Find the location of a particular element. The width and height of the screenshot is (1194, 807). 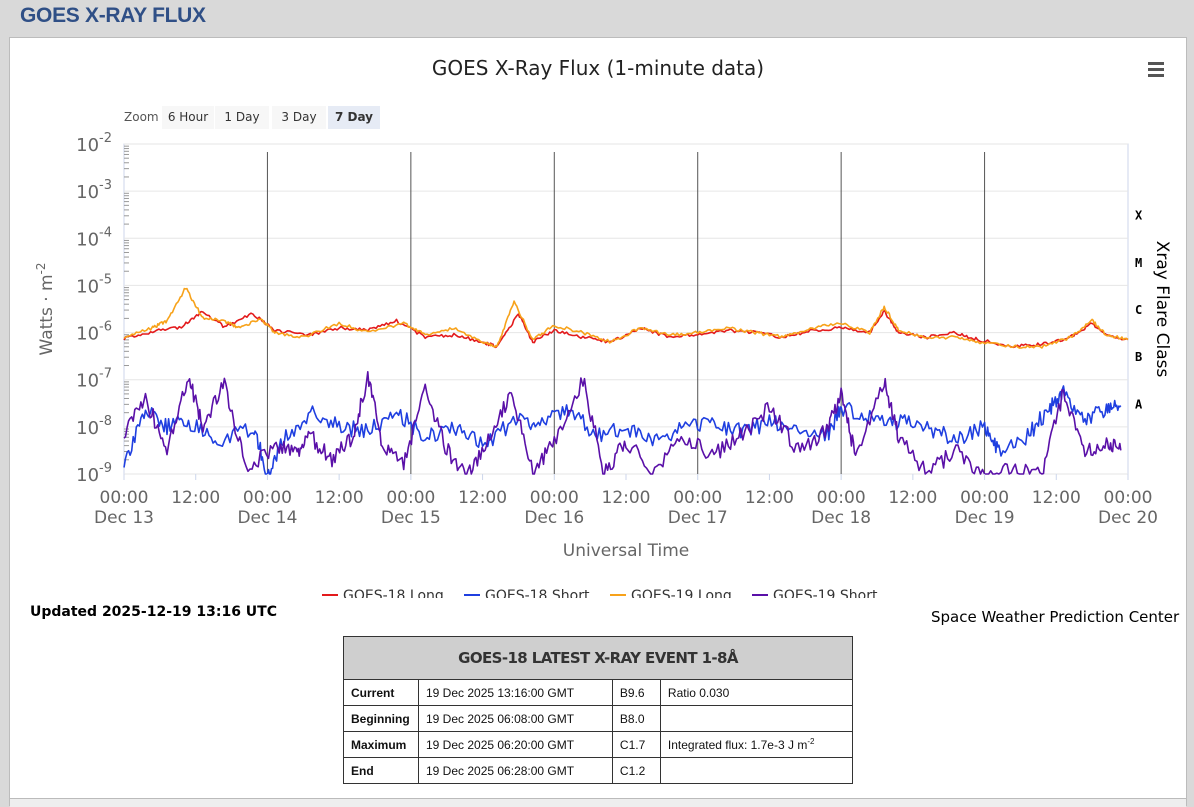

zoom-button-1-day is located at coordinates (242, 117).